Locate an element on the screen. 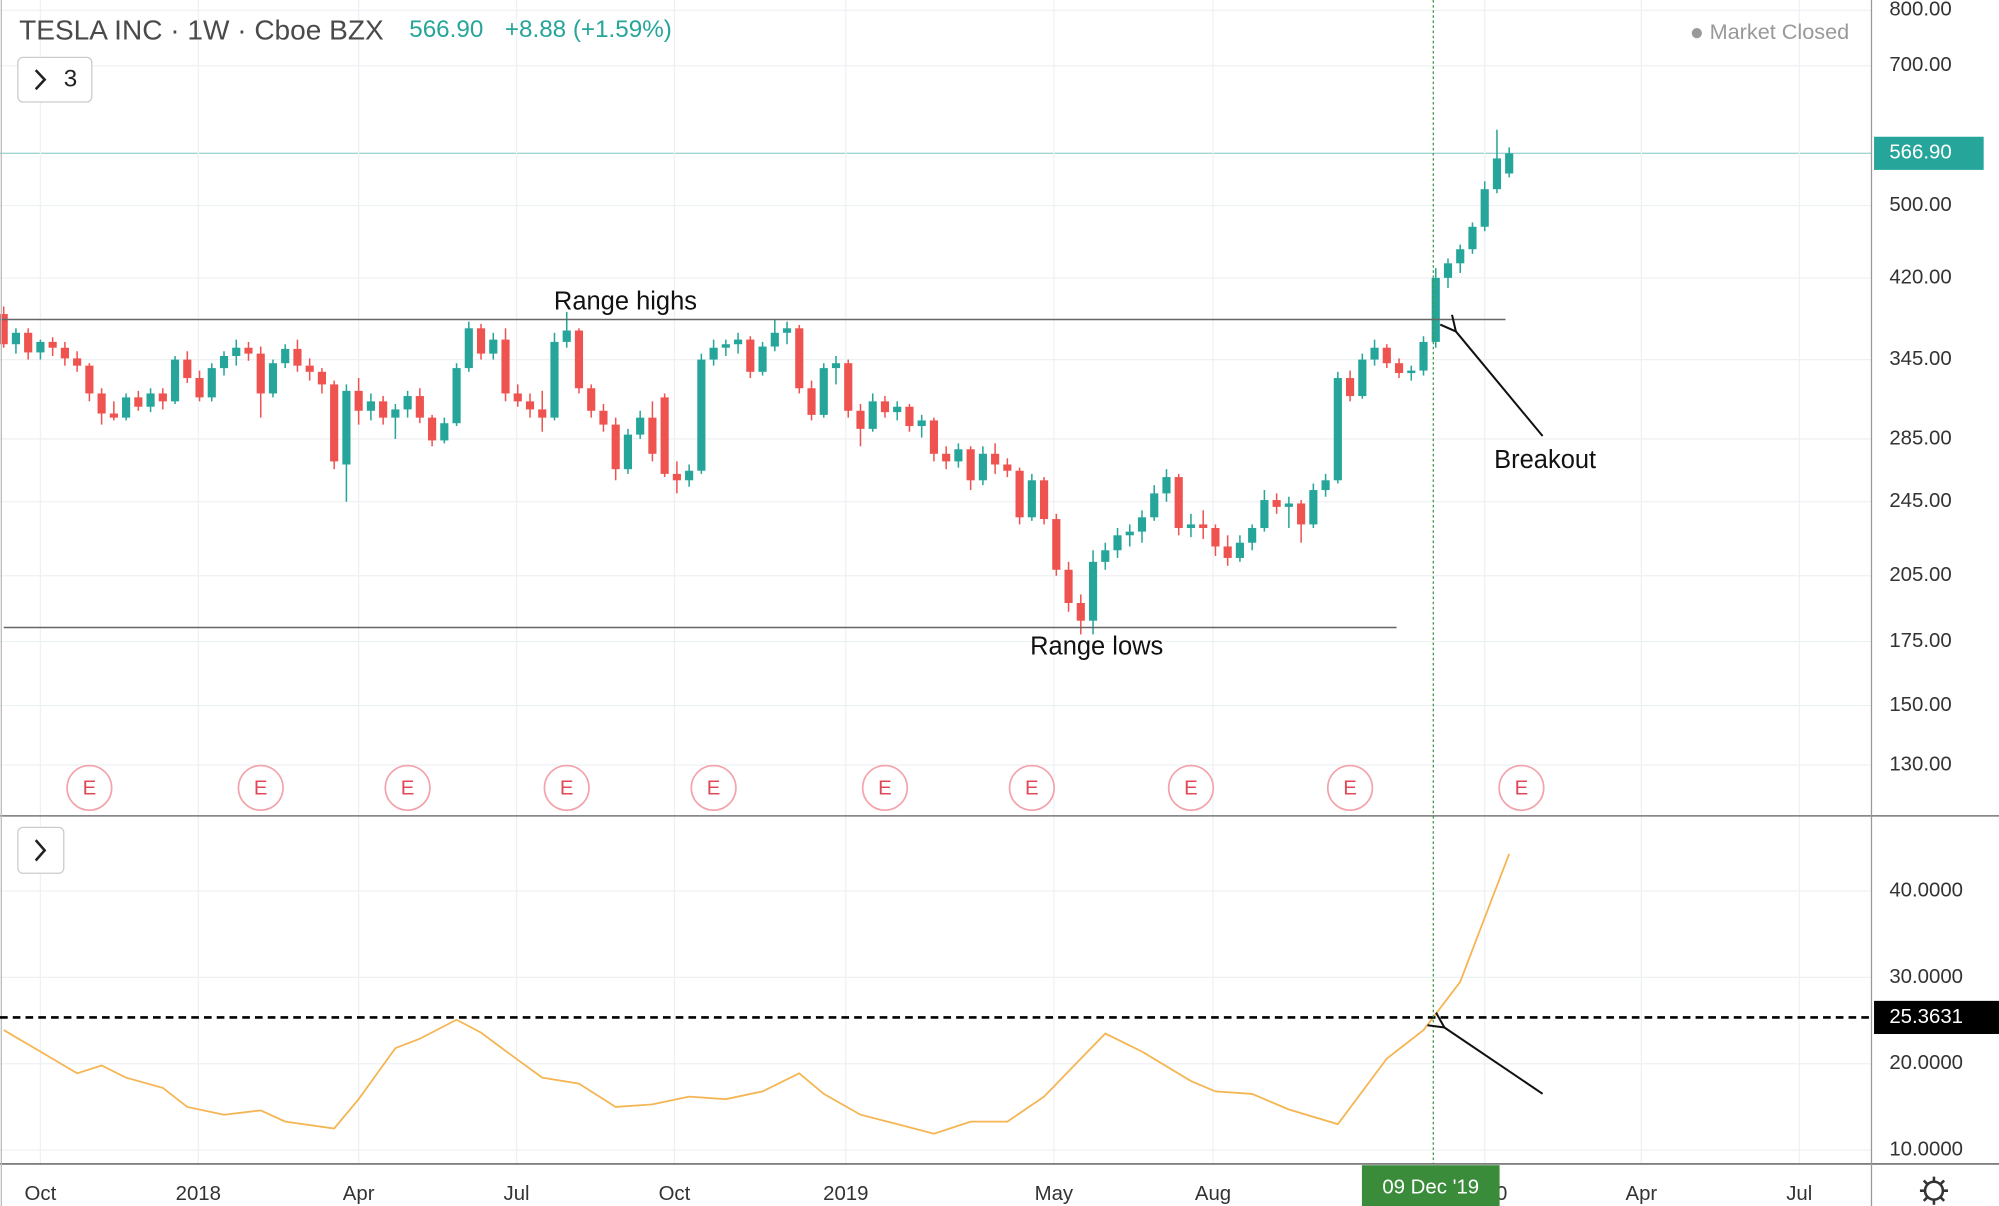 The image size is (1999, 1206). market-status: Market Closed is located at coordinates (1780, 31).